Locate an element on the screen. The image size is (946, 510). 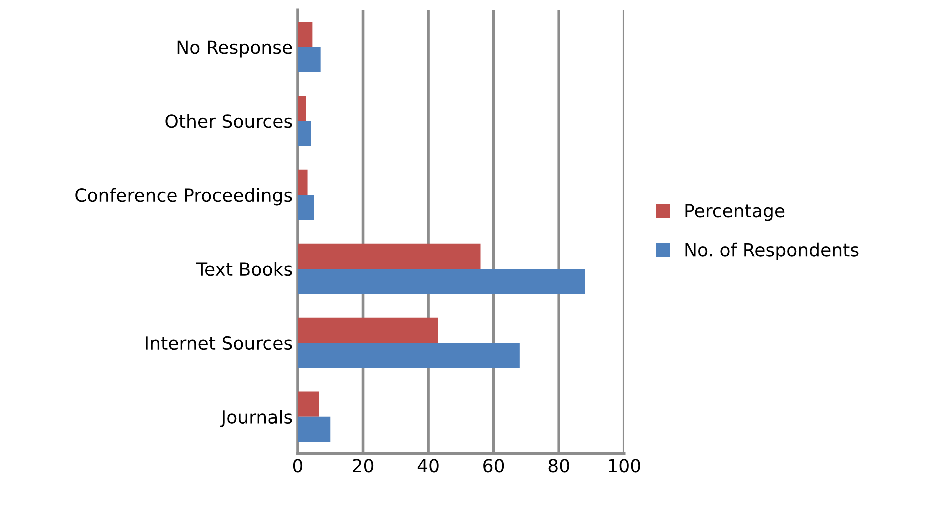
x-tick-label: 40 is located at coordinates (428, 466).